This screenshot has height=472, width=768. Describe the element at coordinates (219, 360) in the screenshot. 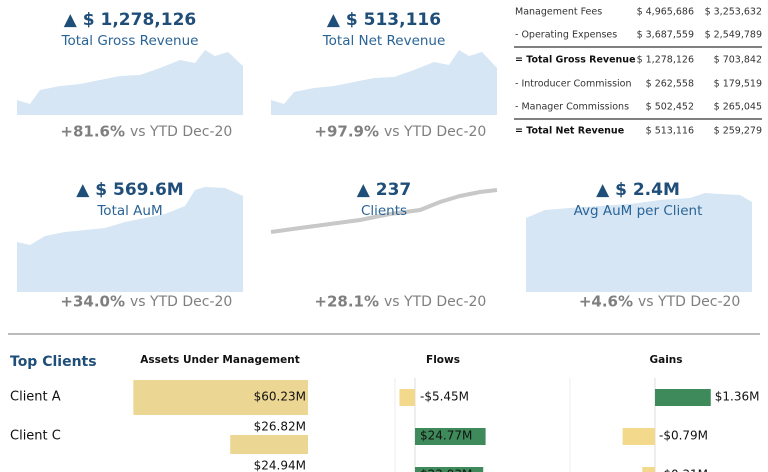

I see `column-header: Assets Under Management` at that location.